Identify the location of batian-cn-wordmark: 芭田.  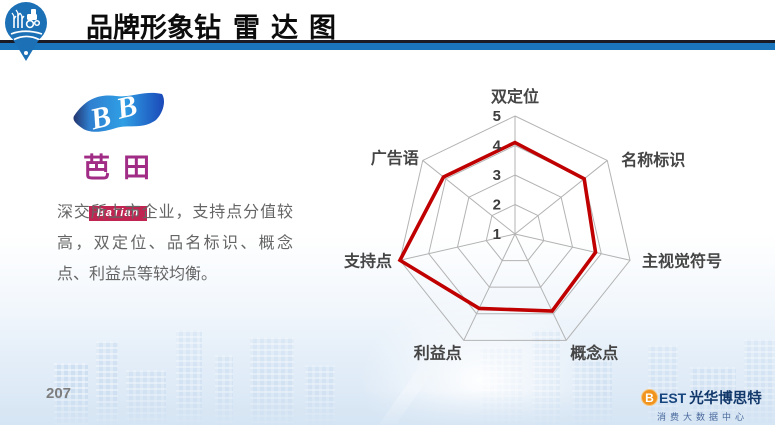
(123, 168).